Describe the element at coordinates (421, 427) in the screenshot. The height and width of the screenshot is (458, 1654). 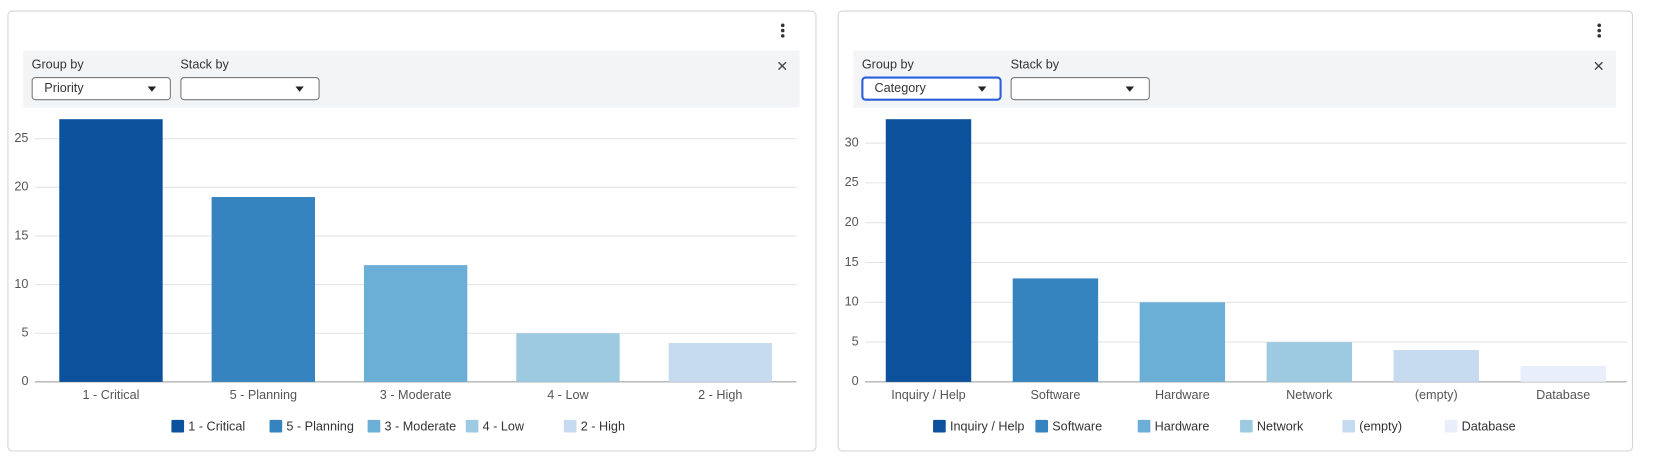
I see `legend-label: 3 - Moderate` at that location.